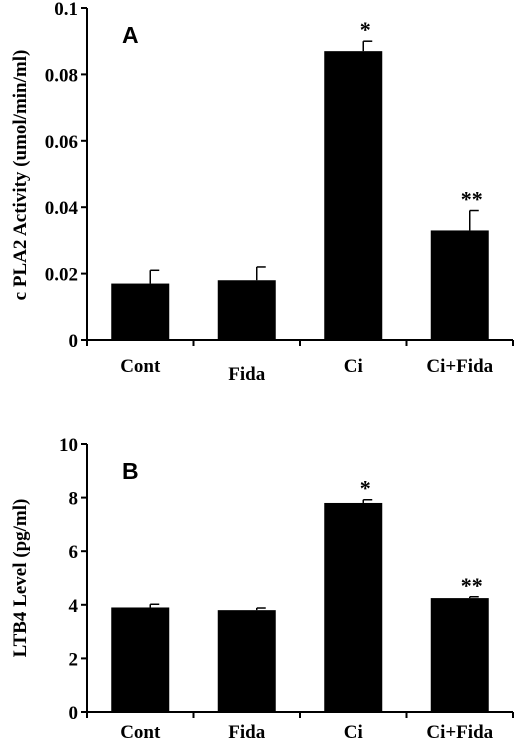 Image resolution: width=517 pixels, height=746 pixels. I want to click on y-tick-label-b: 2, so click(74, 659).